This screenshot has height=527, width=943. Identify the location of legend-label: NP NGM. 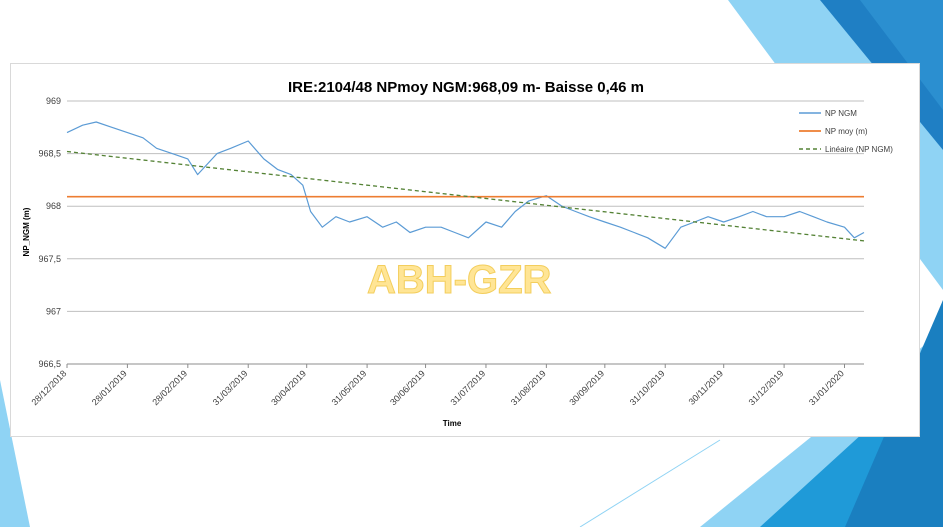
(841, 113).